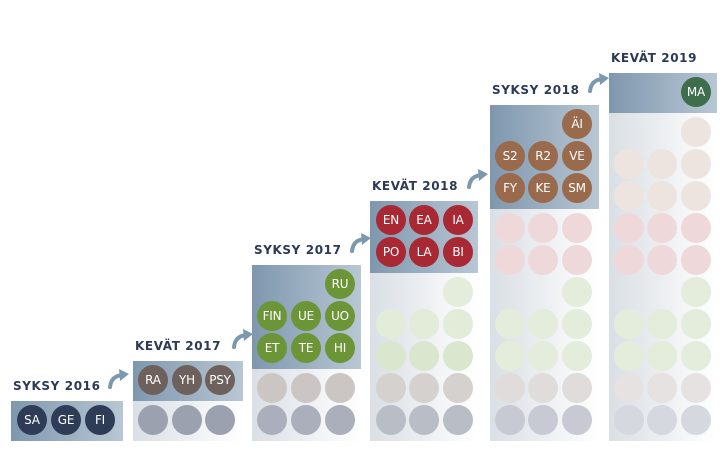  I want to click on course-circle: ET, so click(272, 348).